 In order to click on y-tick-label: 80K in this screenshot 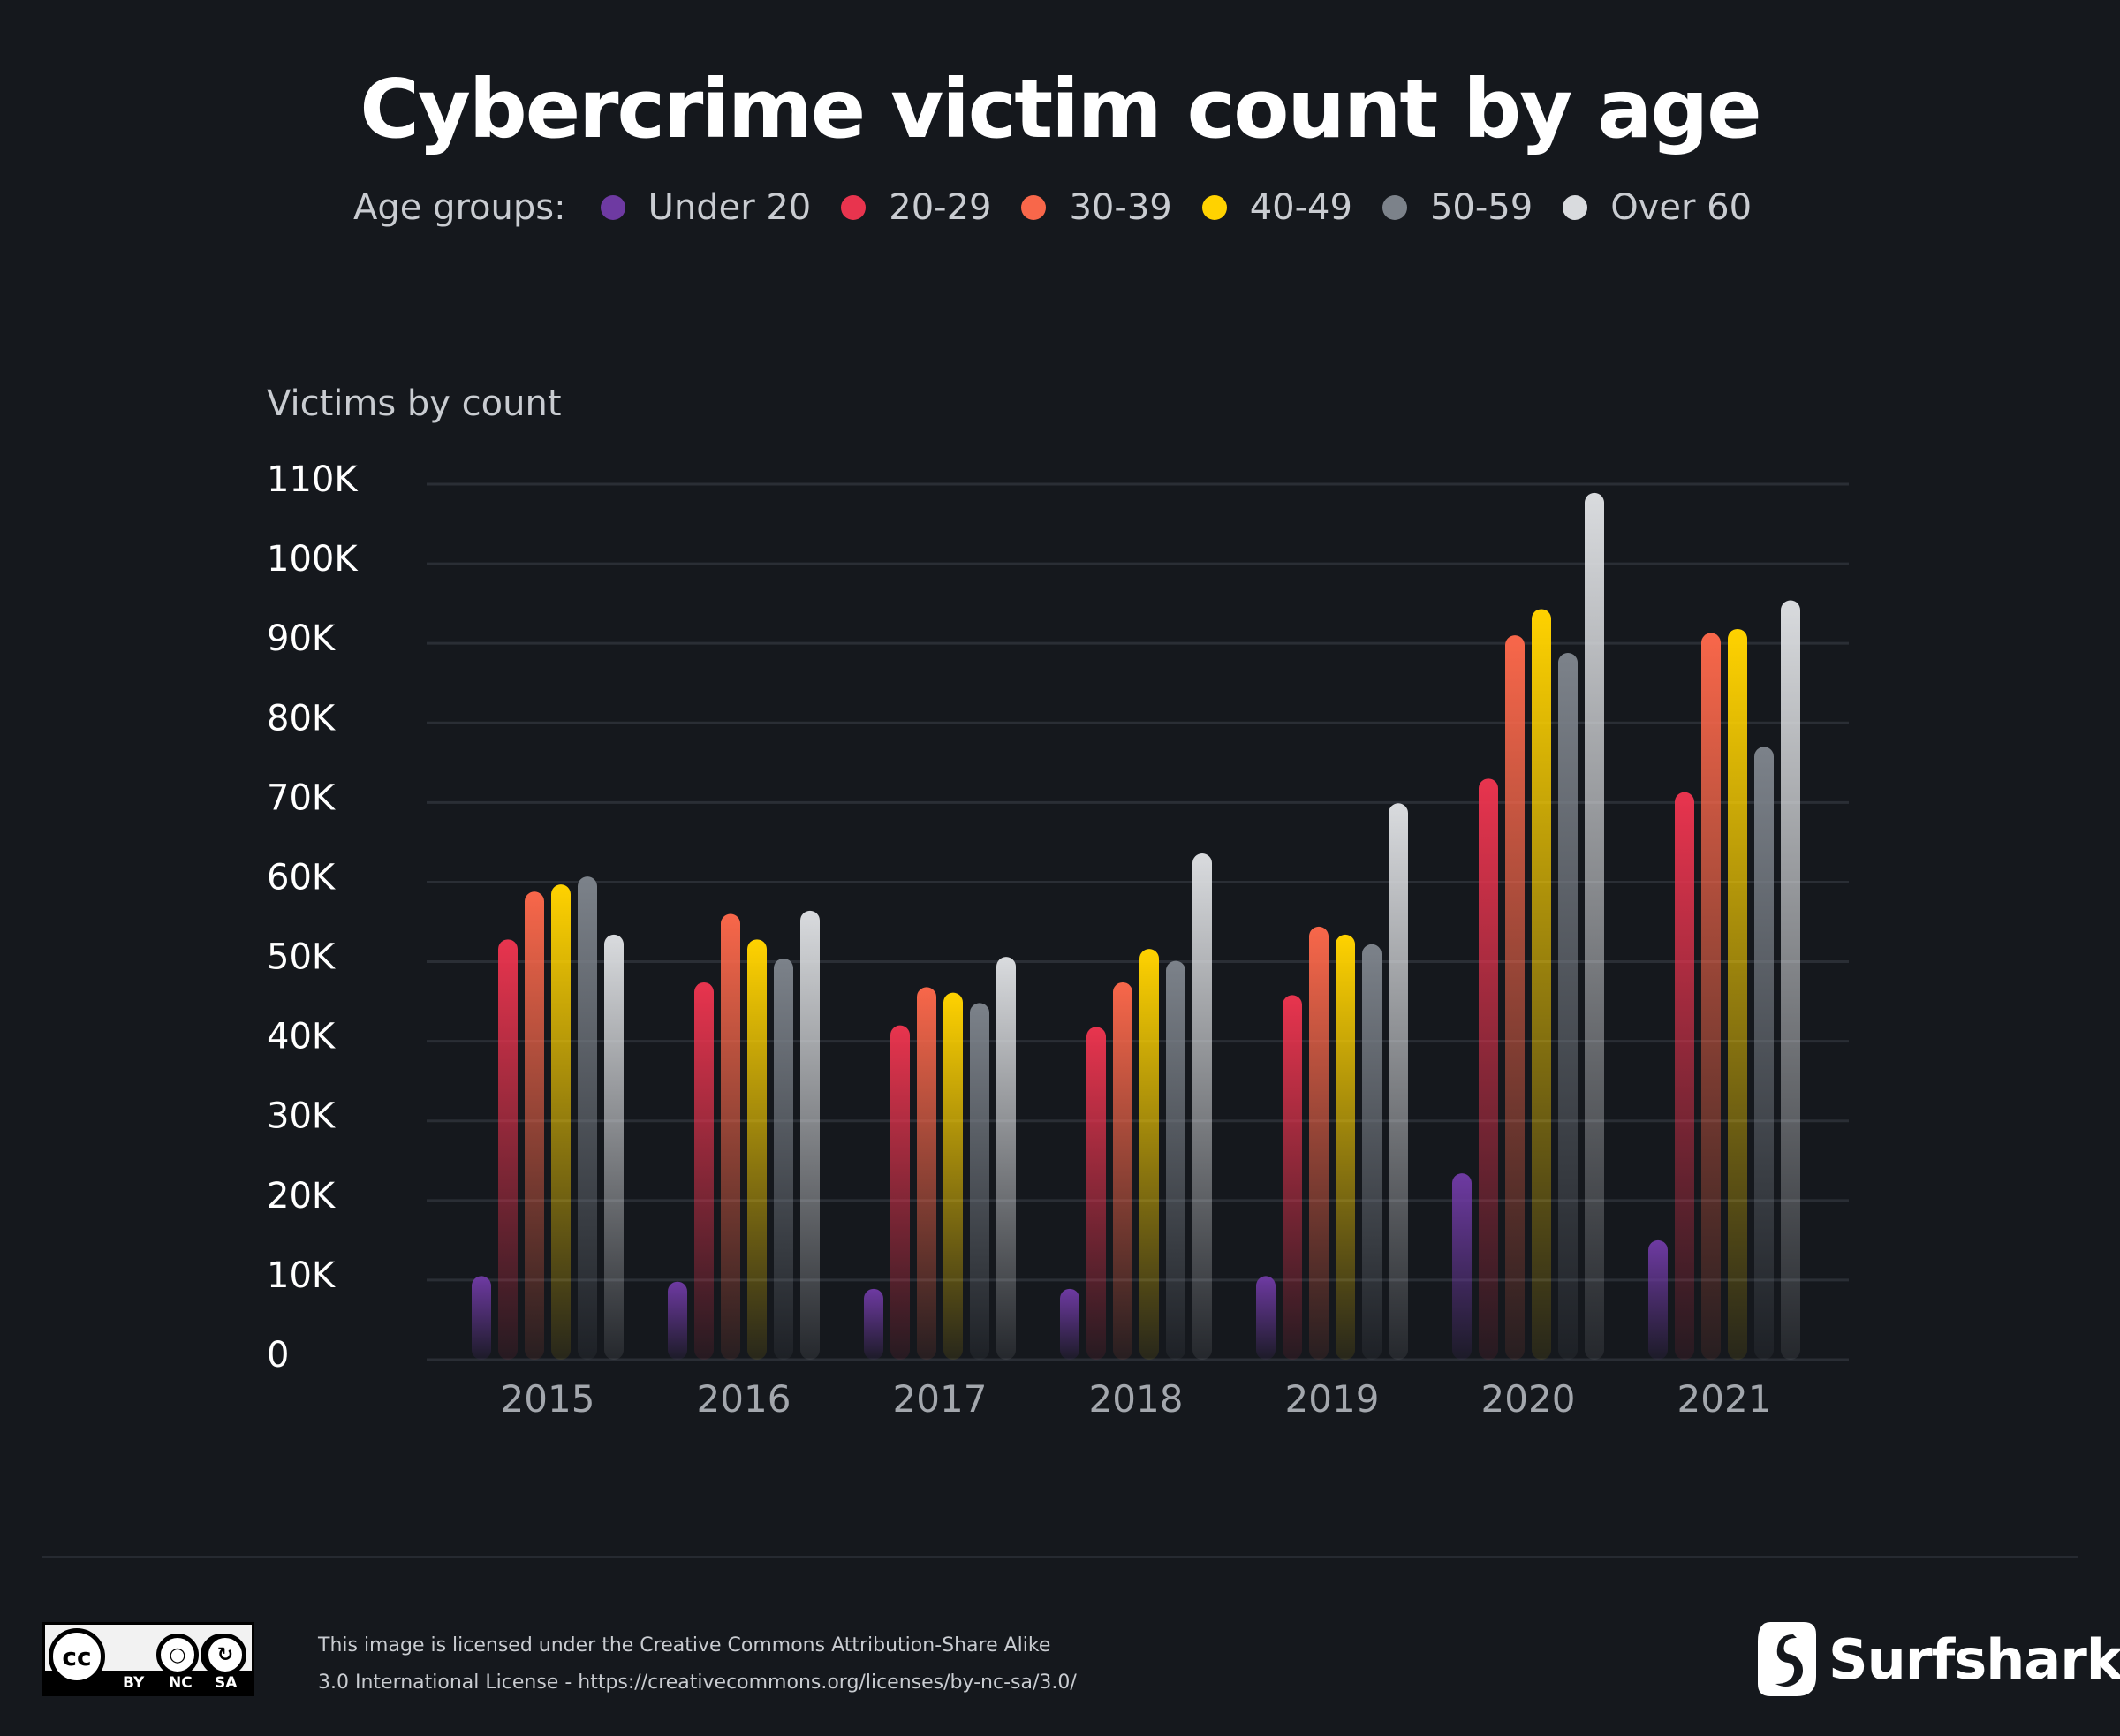, I will do `click(302, 718)`.